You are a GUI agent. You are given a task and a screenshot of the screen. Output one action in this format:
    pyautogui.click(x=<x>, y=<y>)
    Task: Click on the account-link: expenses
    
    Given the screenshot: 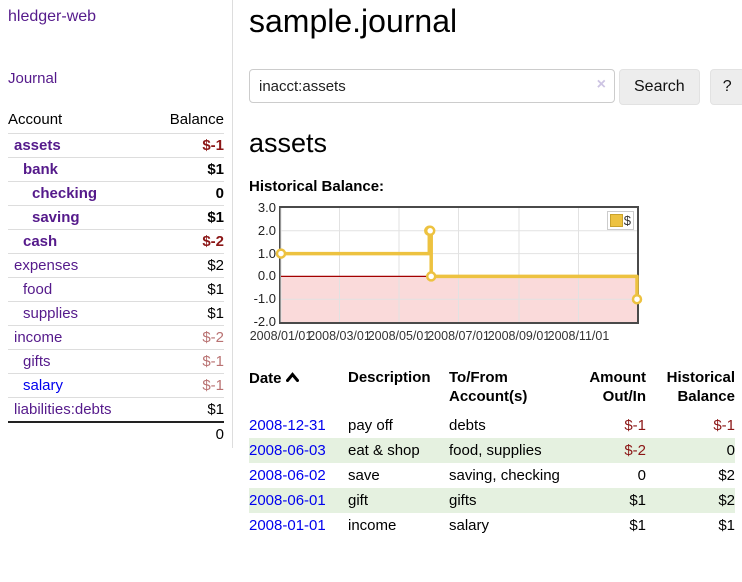 What is the action you would take?
    pyautogui.click(x=46, y=265)
    